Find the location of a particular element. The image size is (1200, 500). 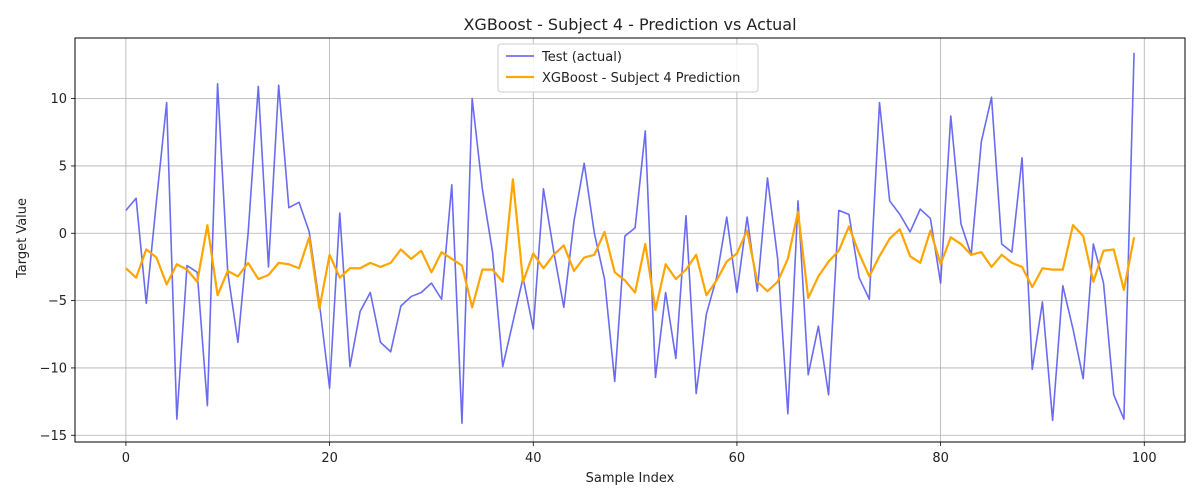

y-axis-label: Target Value is located at coordinates (22, 238).